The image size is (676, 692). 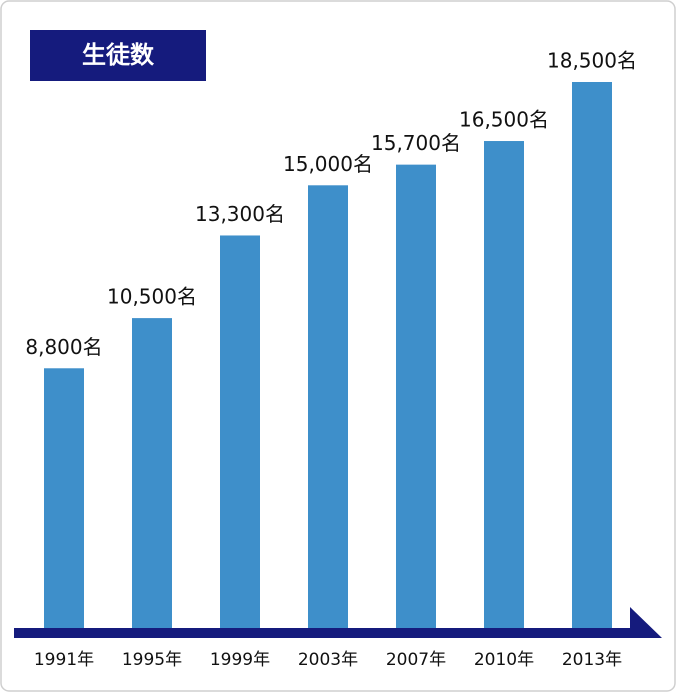 I want to click on value-label: 16,500名, so click(x=504, y=120).